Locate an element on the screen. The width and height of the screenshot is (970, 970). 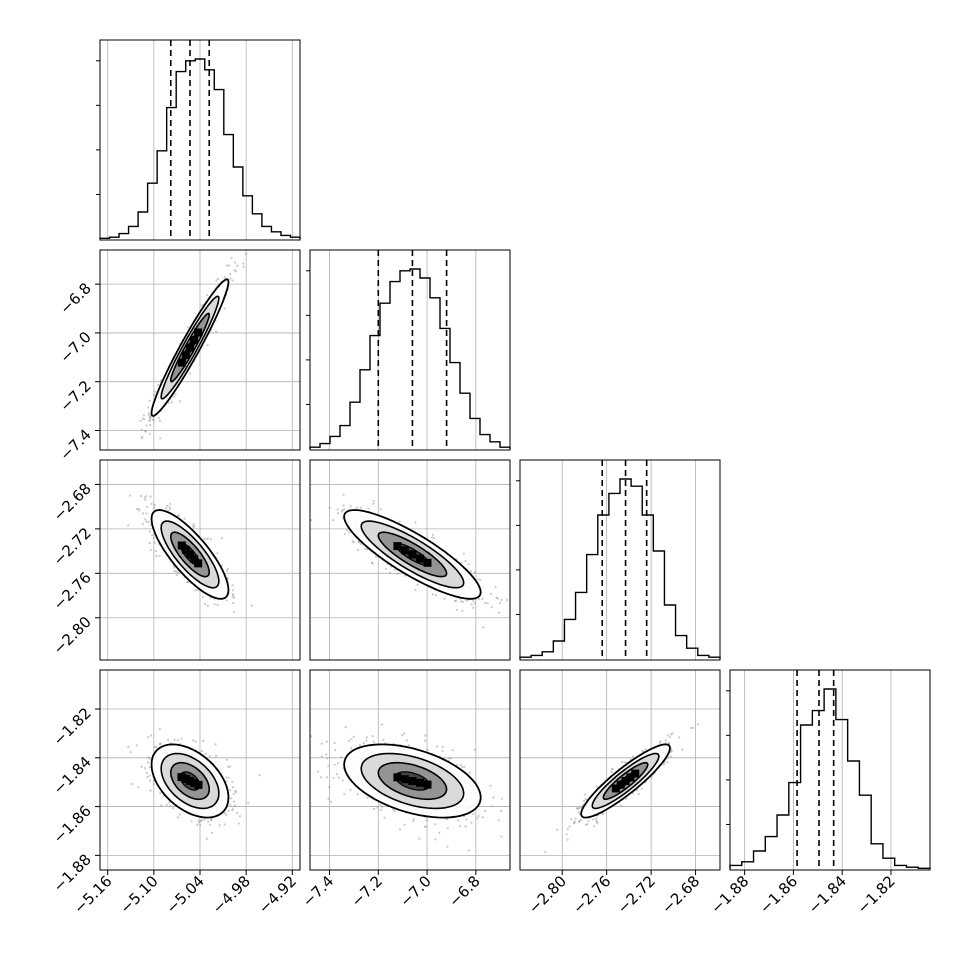
x-tick-label-1-3: −5.04 is located at coordinates (185, 894).